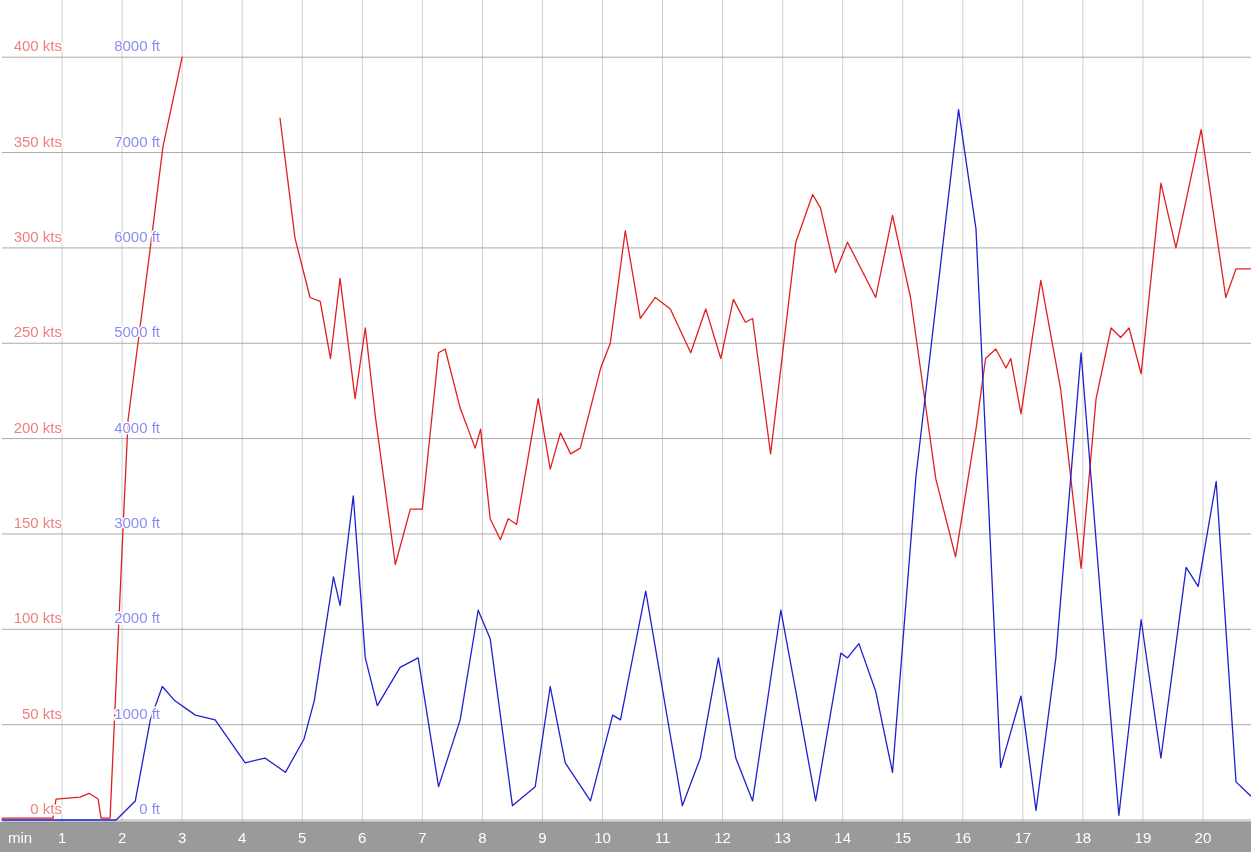  Describe the element at coordinates (37, 46) in the screenshot. I see `y-tick-label: 400 kts` at that location.